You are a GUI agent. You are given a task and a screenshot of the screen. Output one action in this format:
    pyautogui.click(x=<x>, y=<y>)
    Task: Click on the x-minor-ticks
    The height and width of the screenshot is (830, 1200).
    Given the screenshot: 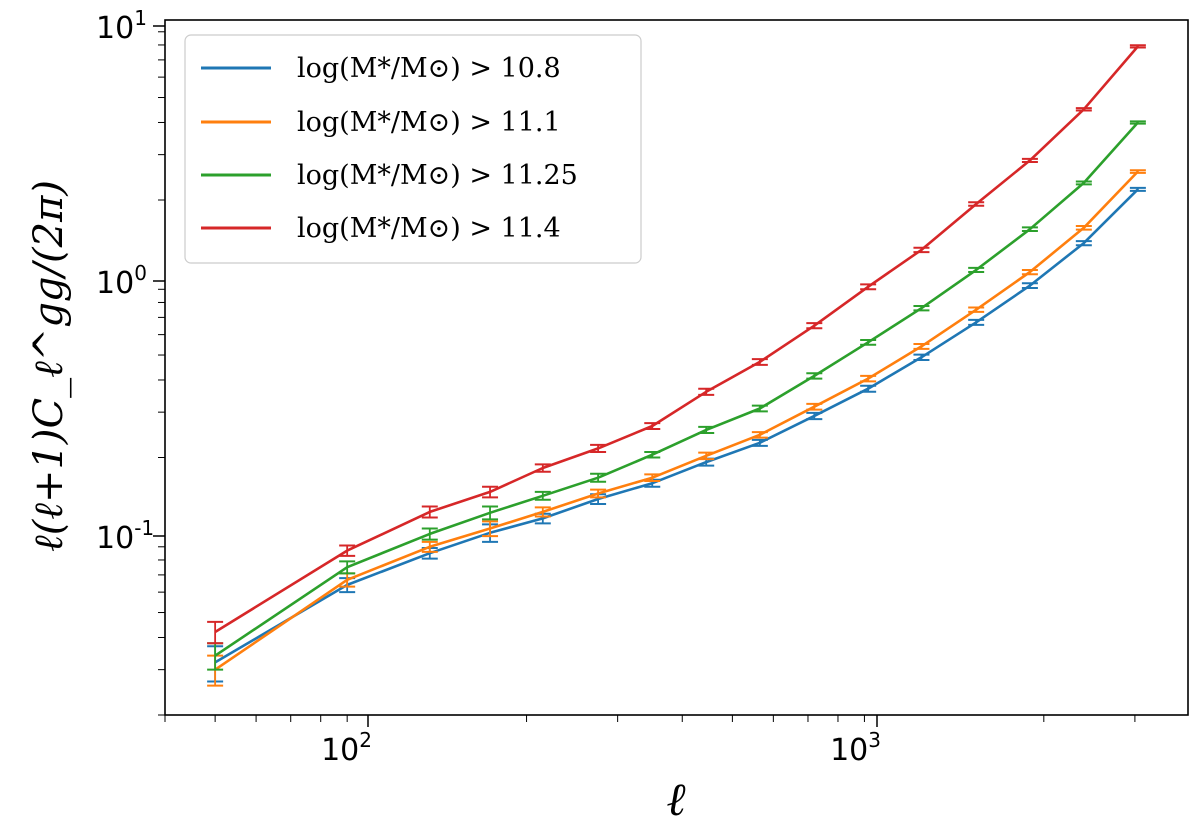 What is the action you would take?
    pyautogui.click(x=650, y=718)
    